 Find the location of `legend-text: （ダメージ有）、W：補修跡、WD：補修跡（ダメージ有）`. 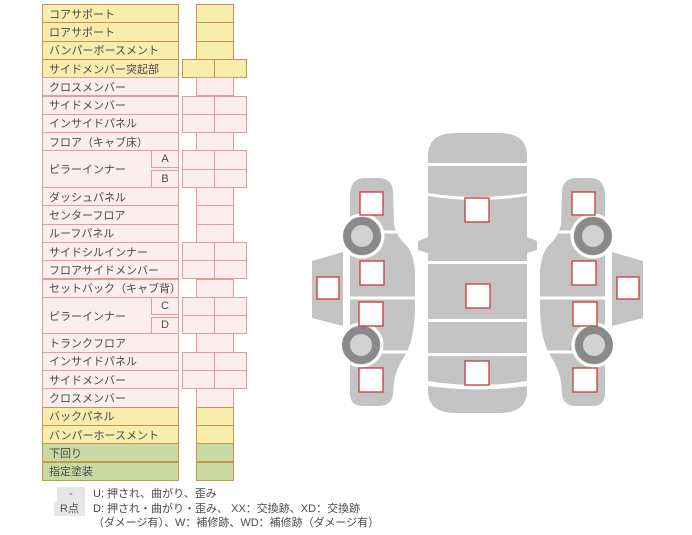

legend-text: （ダメージ有）、W：補修跡、WD：補修跡（ダメージ有） is located at coordinates (236, 523).